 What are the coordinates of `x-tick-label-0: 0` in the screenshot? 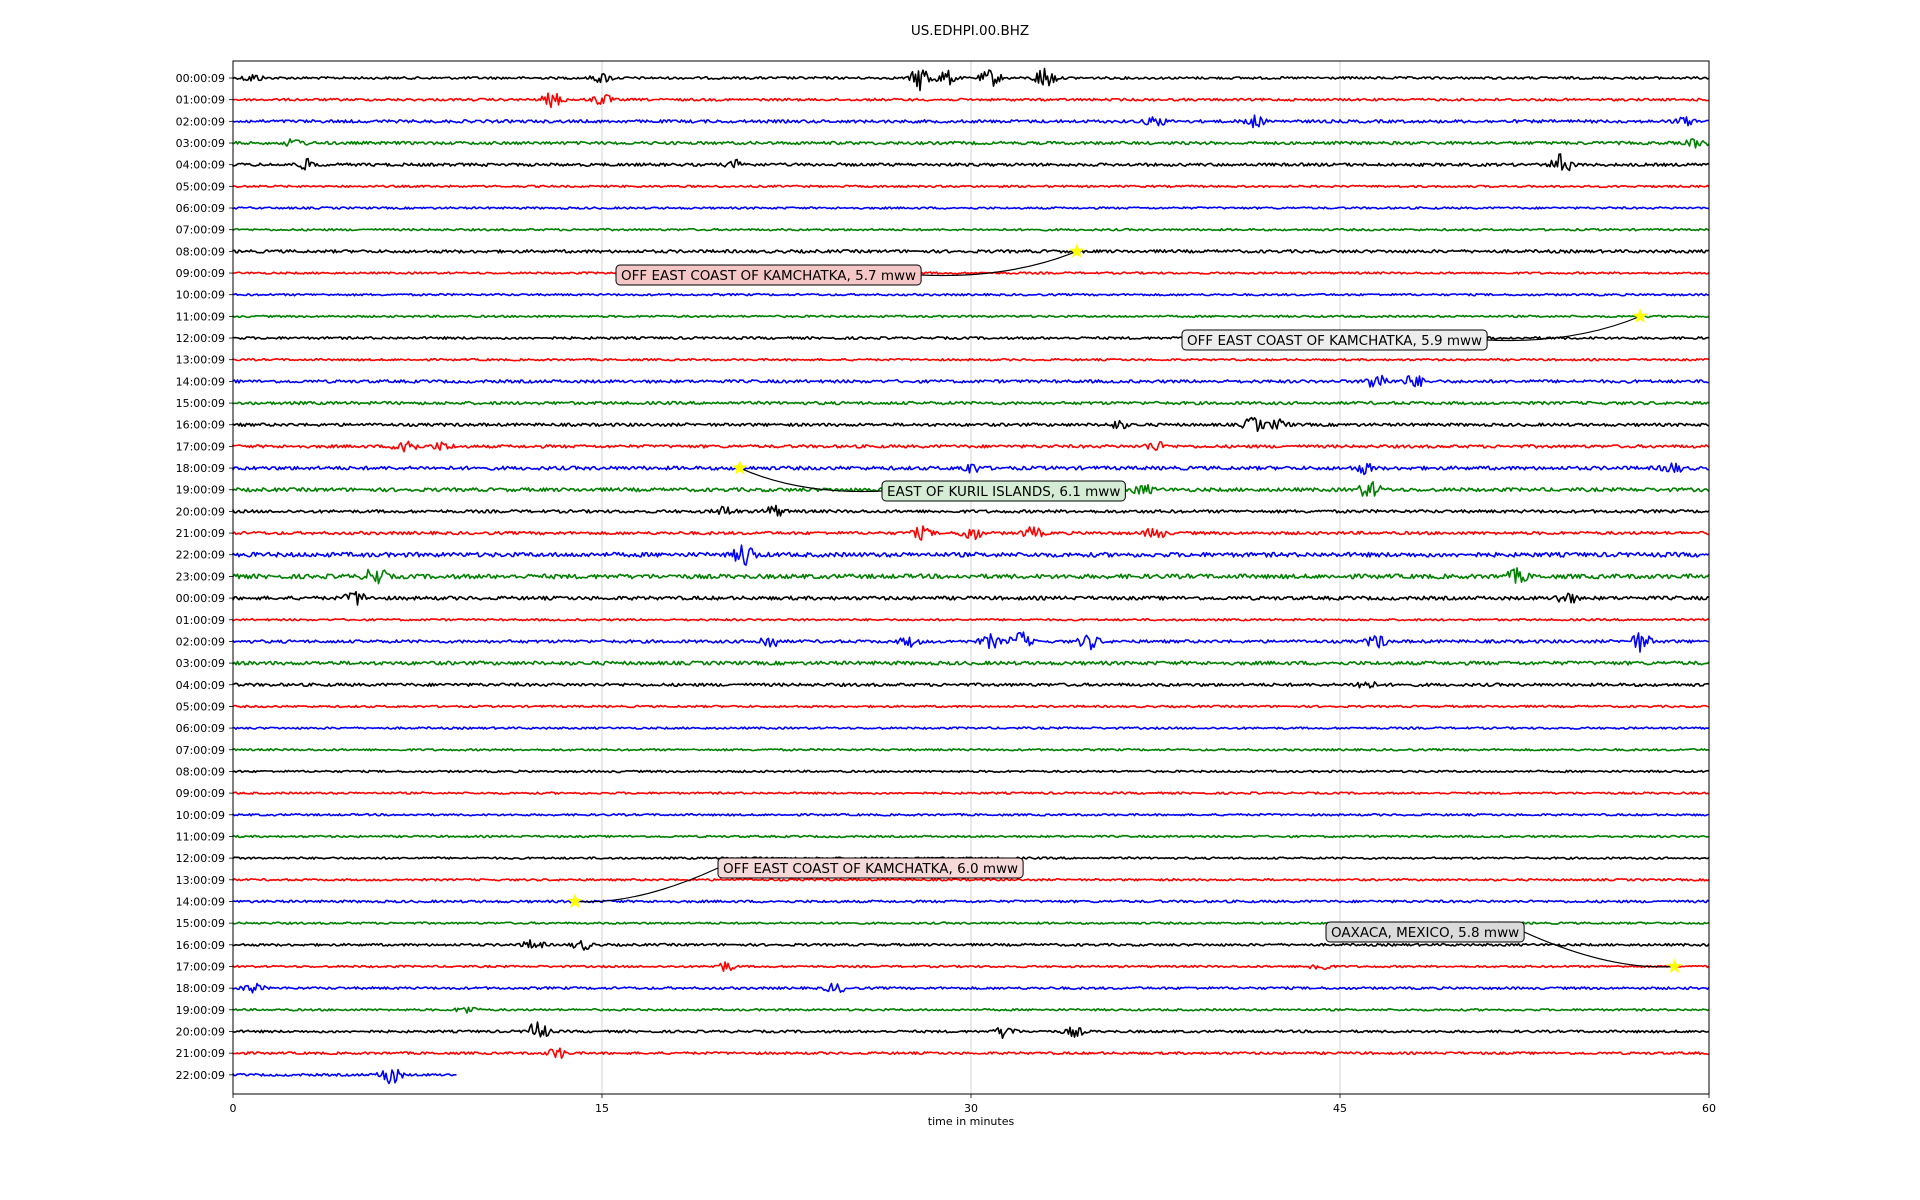 It's located at (233, 1108).